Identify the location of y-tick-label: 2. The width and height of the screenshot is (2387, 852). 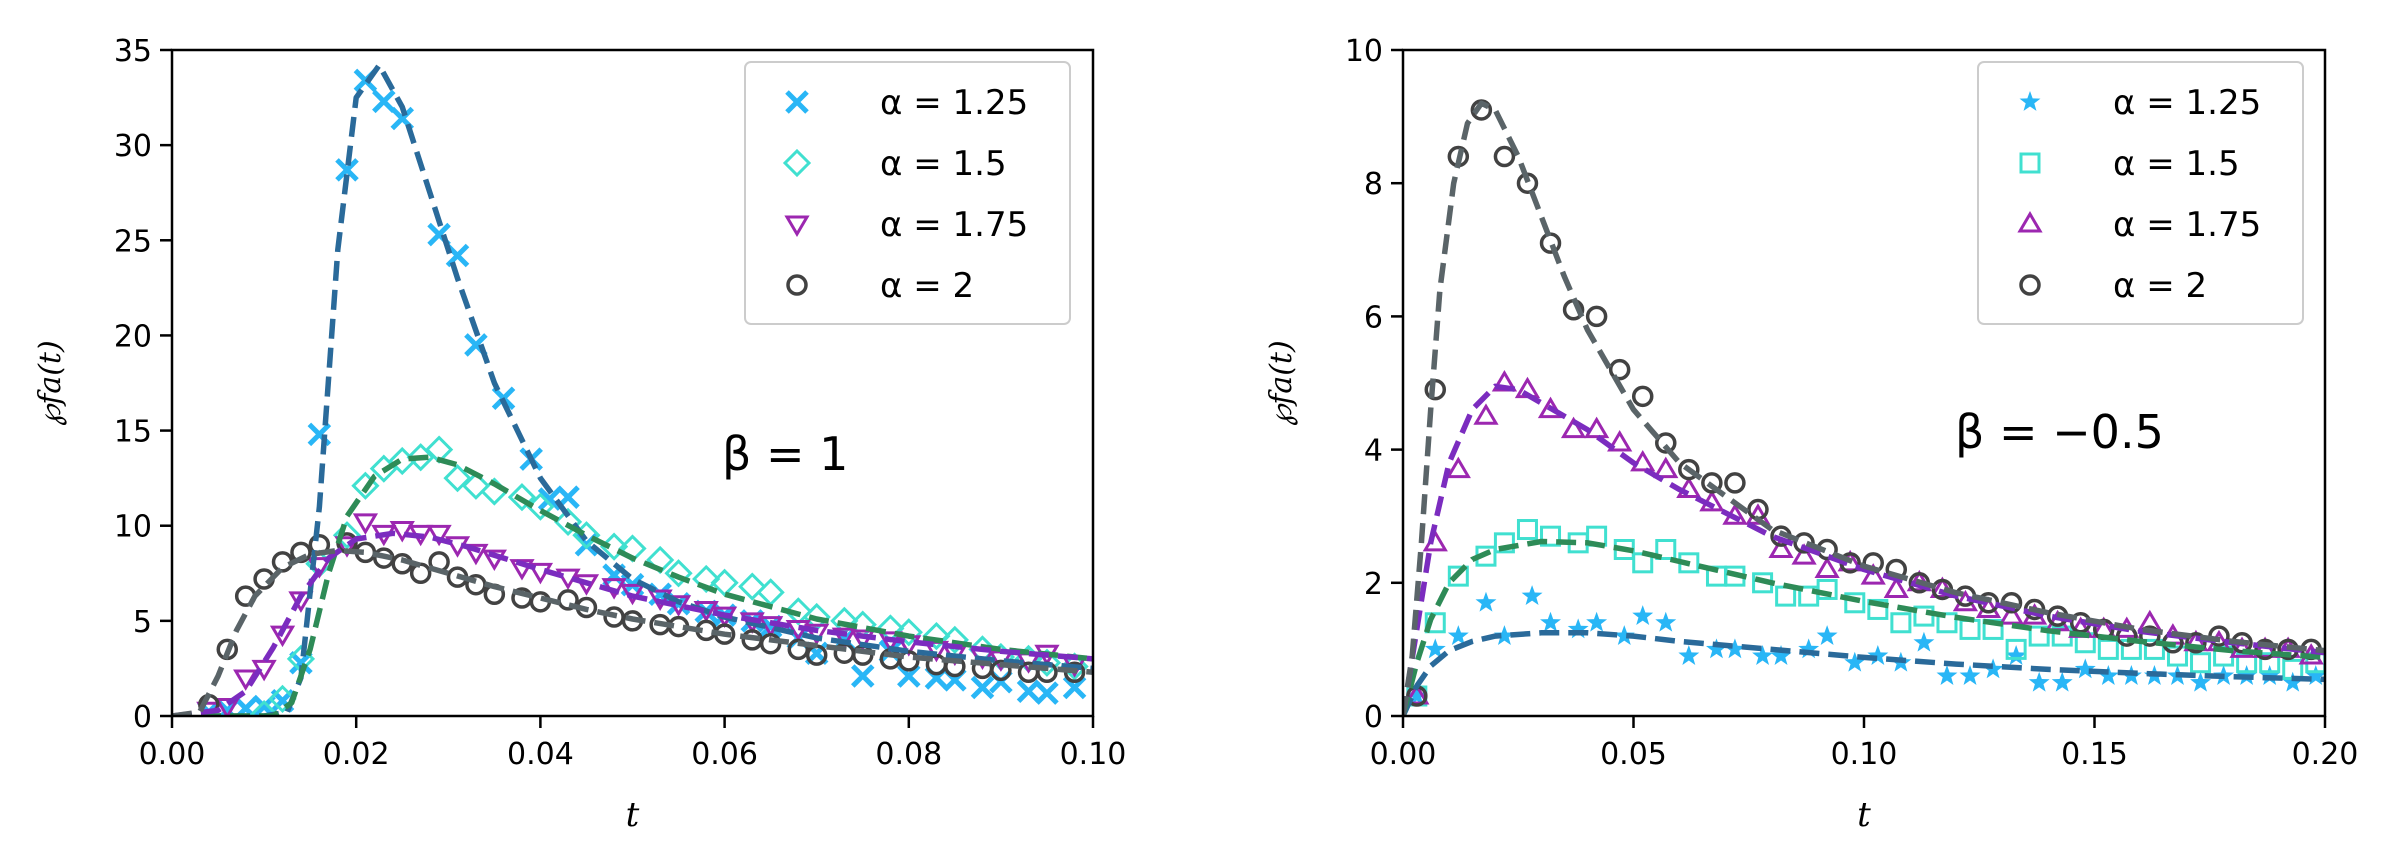
(1373, 584).